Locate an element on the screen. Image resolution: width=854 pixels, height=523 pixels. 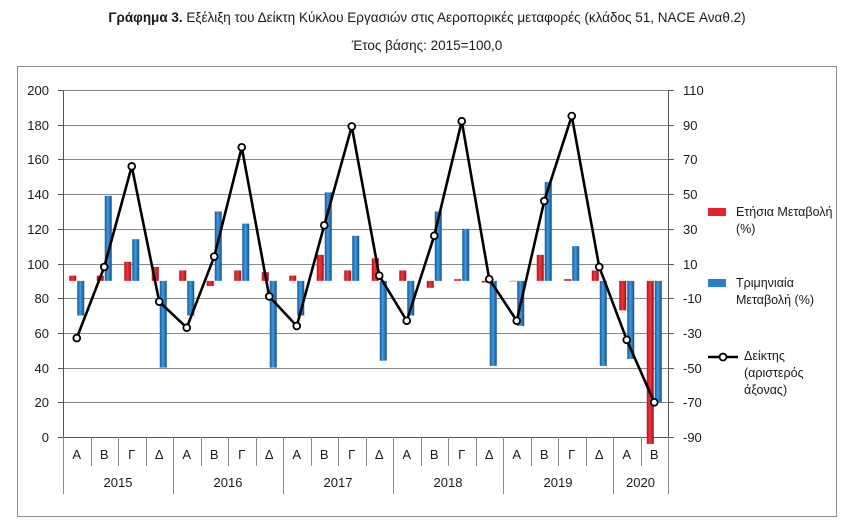
left-axis-tick-label: 100 is located at coordinates (38, 264).